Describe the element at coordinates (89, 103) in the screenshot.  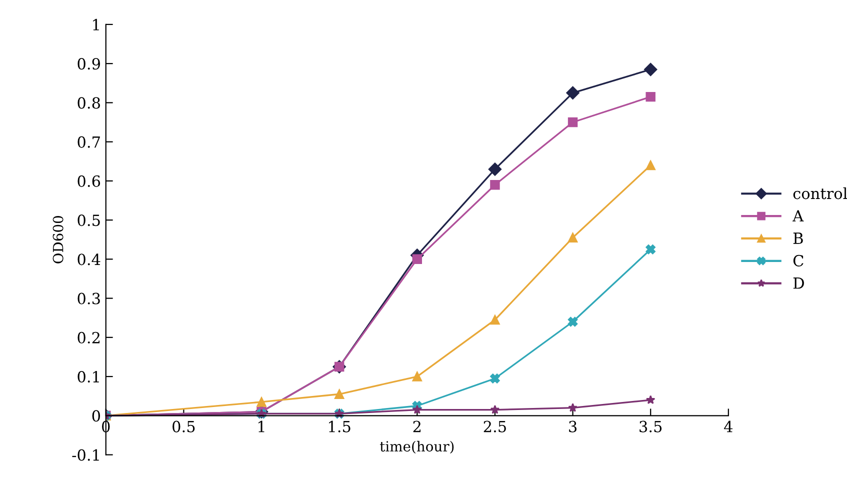
I see `y-tick-label: 0.8` at that location.